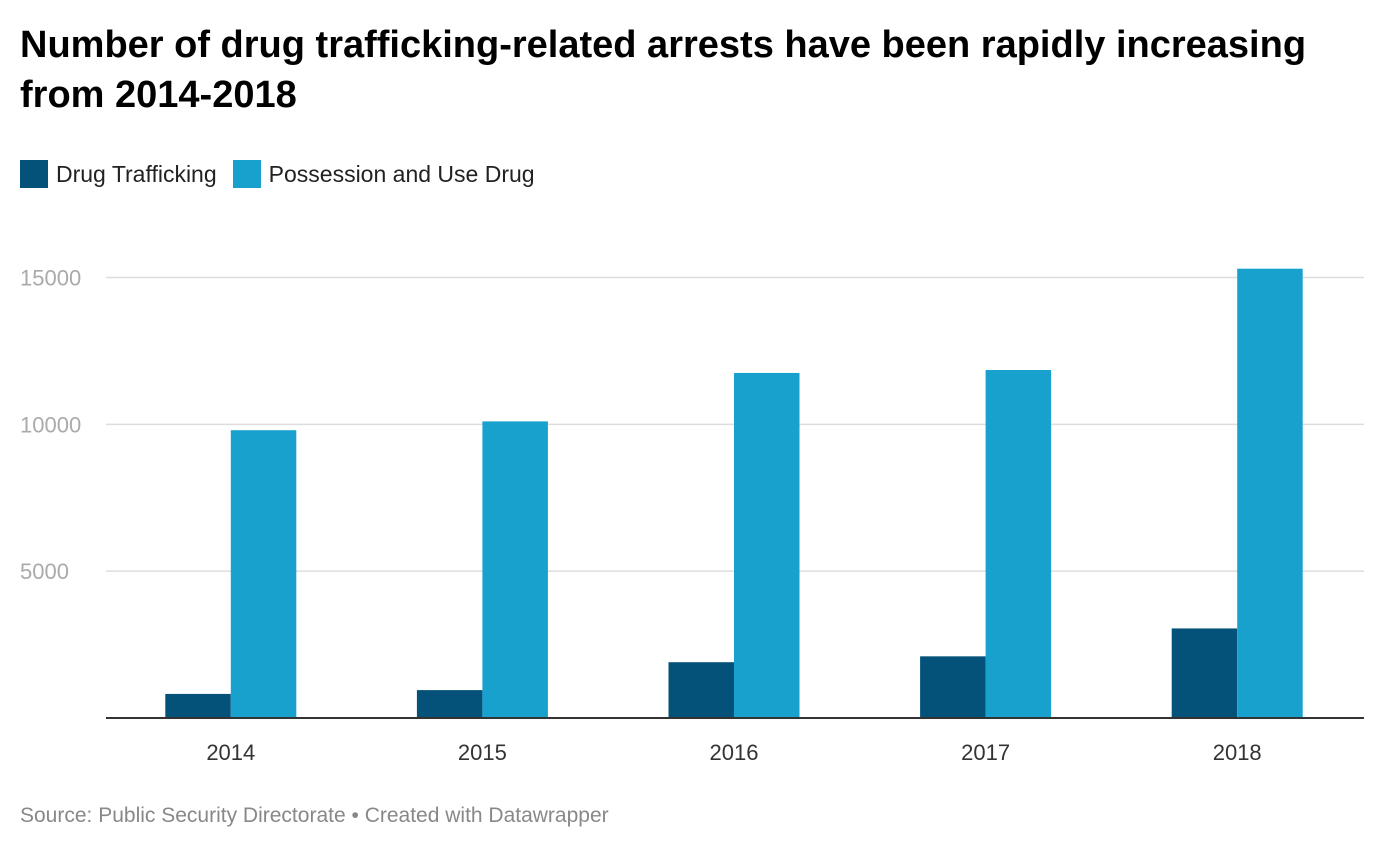  Describe the element at coordinates (953, 687) in the screenshot. I see `bar-drug-trafficking-2017` at that location.